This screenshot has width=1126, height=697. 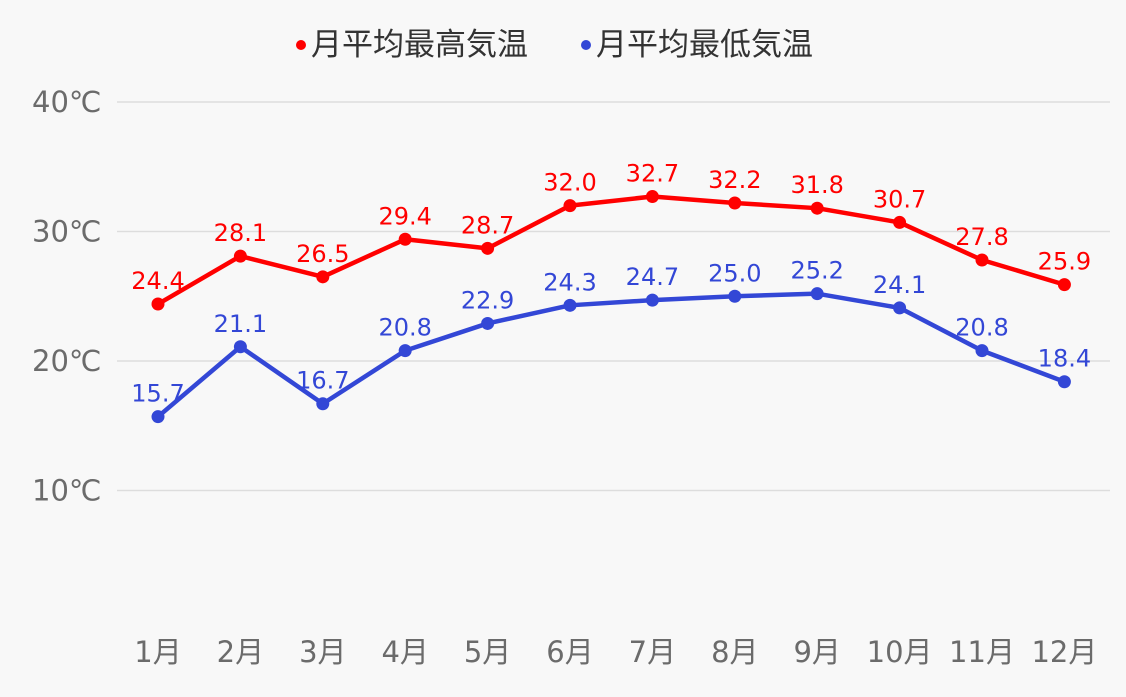 I want to click on data-label: 29.4, so click(x=404, y=216).